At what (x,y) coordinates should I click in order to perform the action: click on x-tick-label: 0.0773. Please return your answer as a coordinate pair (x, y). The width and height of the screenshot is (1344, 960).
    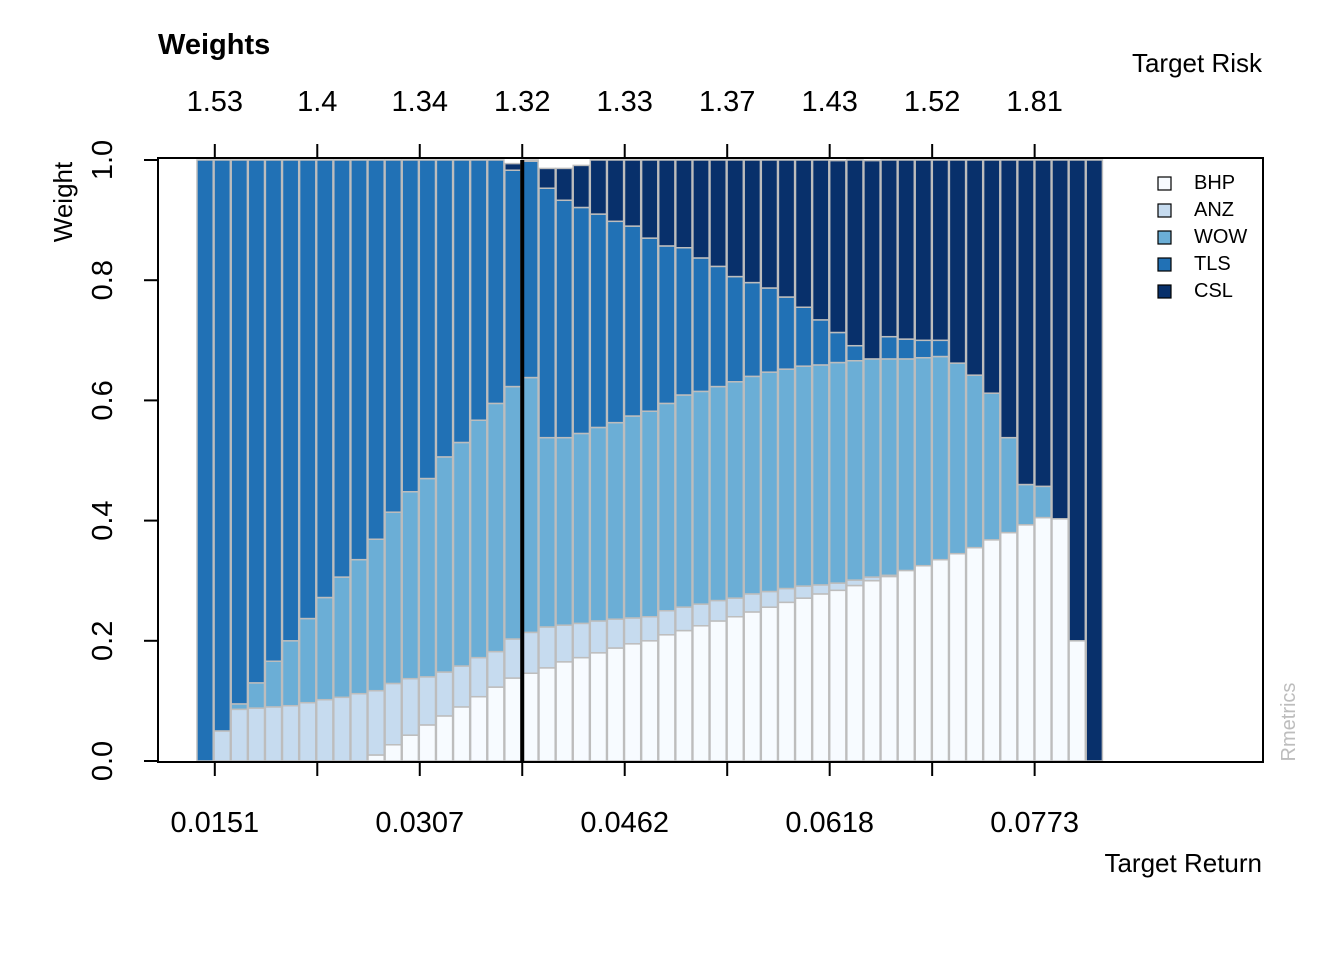
    Looking at the image, I should click on (1034, 823).